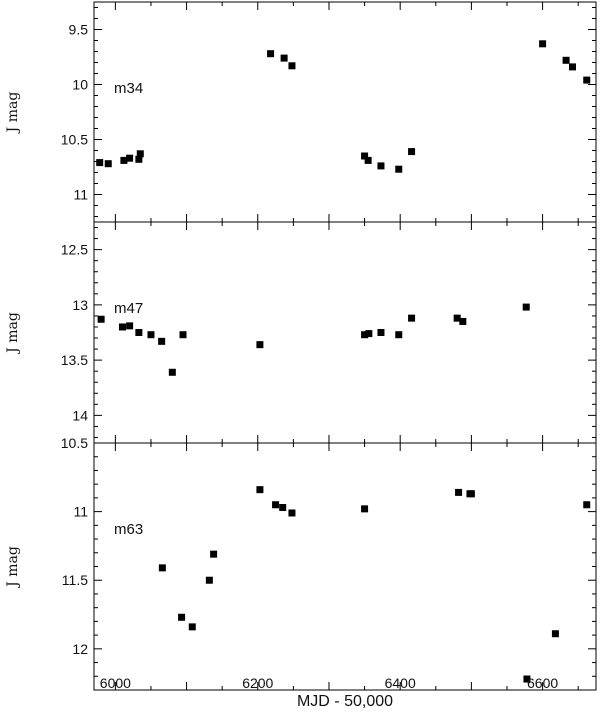 Image resolution: width=600 pixels, height=713 pixels. Describe the element at coordinates (74, 360) in the screenshot. I see `panel-m47-ytick-label: 13.5` at that location.